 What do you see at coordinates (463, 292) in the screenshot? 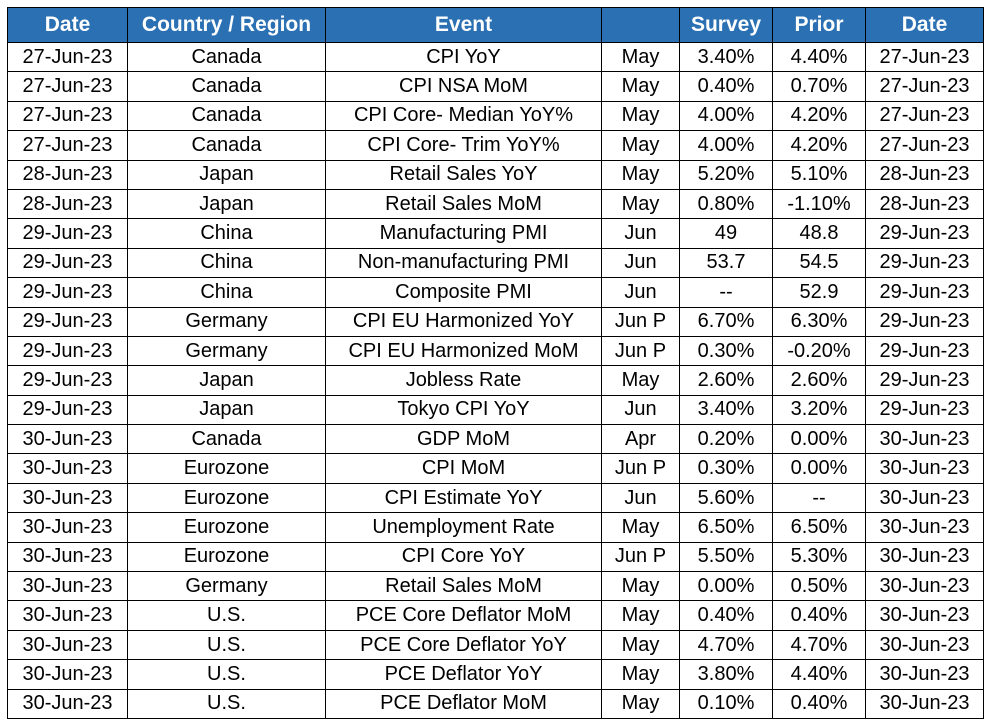
I see `table-cell: Composite PMI` at bounding box center [463, 292].